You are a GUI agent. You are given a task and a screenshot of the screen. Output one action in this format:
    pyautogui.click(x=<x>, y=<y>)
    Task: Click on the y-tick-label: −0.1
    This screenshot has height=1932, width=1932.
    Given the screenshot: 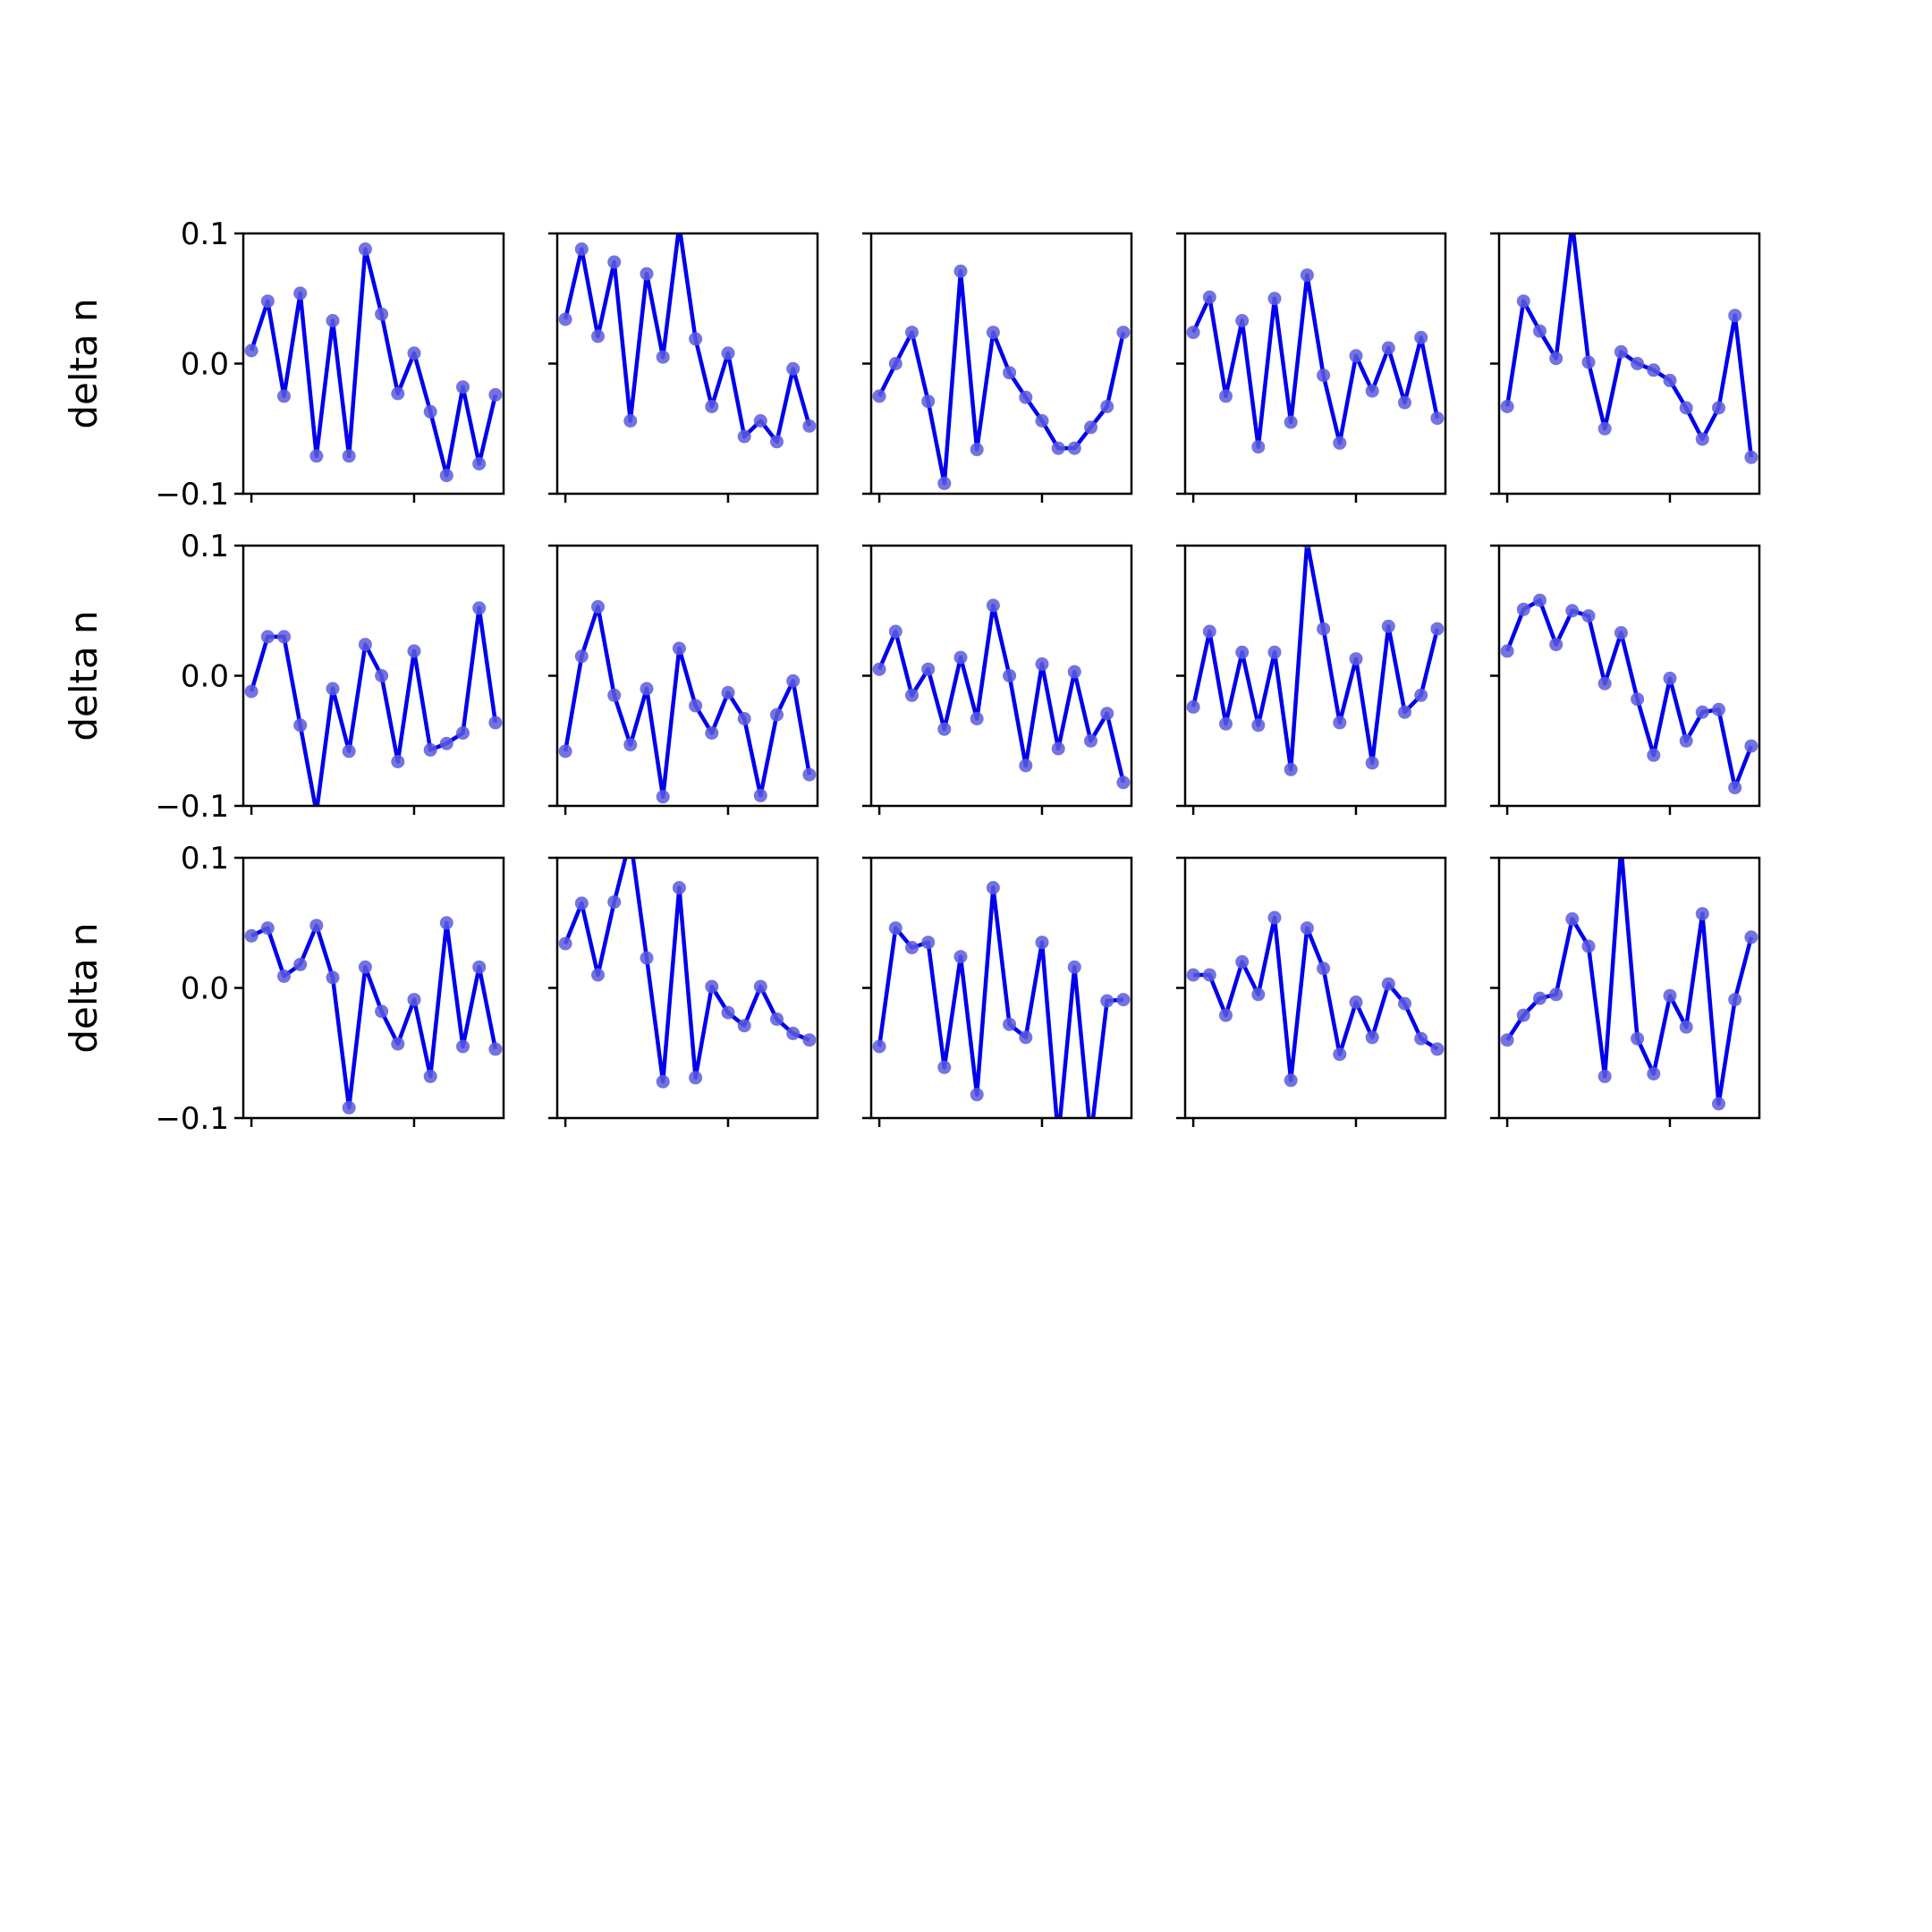 What is the action you would take?
    pyautogui.click(x=192, y=807)
    